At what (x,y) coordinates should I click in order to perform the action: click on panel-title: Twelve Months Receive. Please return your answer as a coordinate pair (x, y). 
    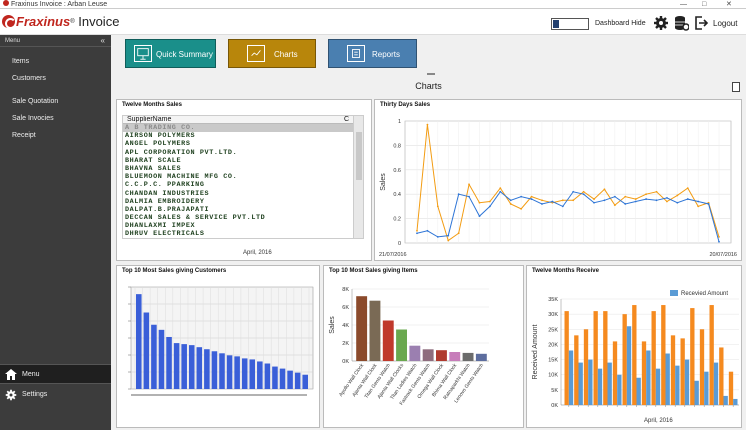
    Looking at the image, I should click on (565, 271).